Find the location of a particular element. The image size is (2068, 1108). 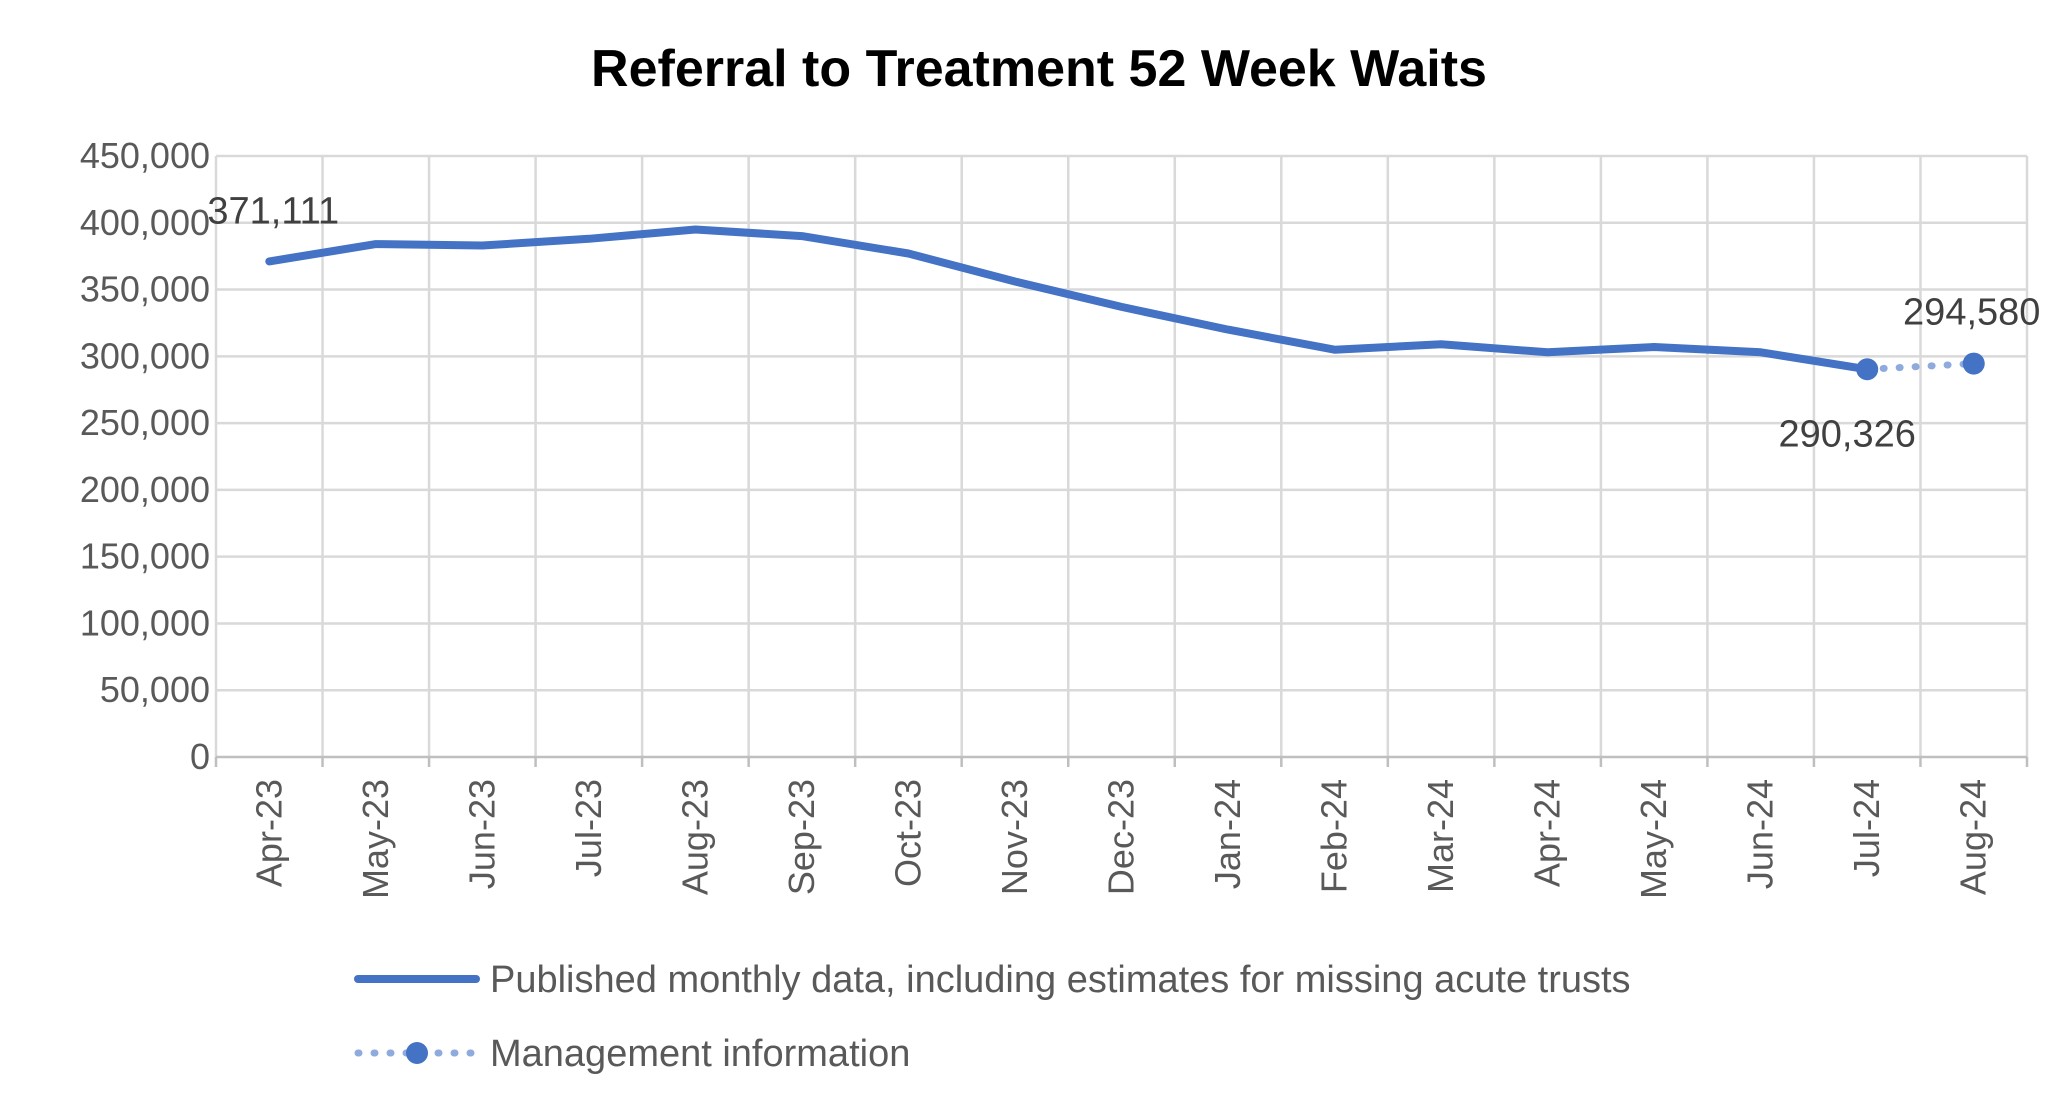

x-tick-label: Dec-23 is located at coordinates (1121, 837).